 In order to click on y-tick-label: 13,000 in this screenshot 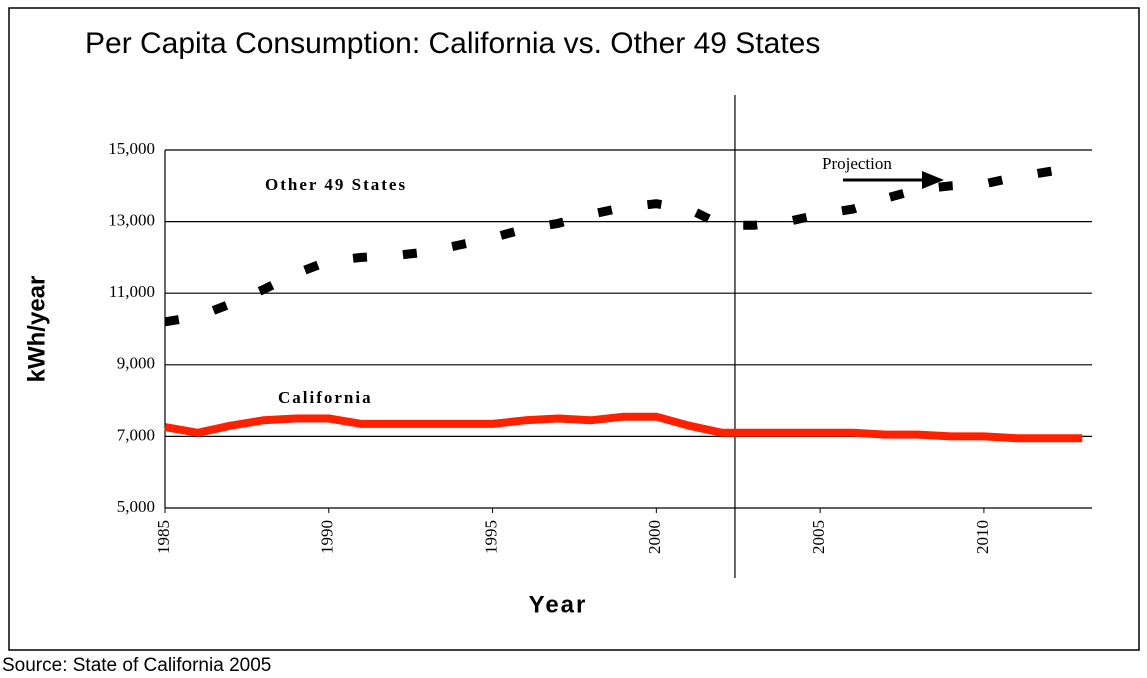, I will do `click(131, 220)`.